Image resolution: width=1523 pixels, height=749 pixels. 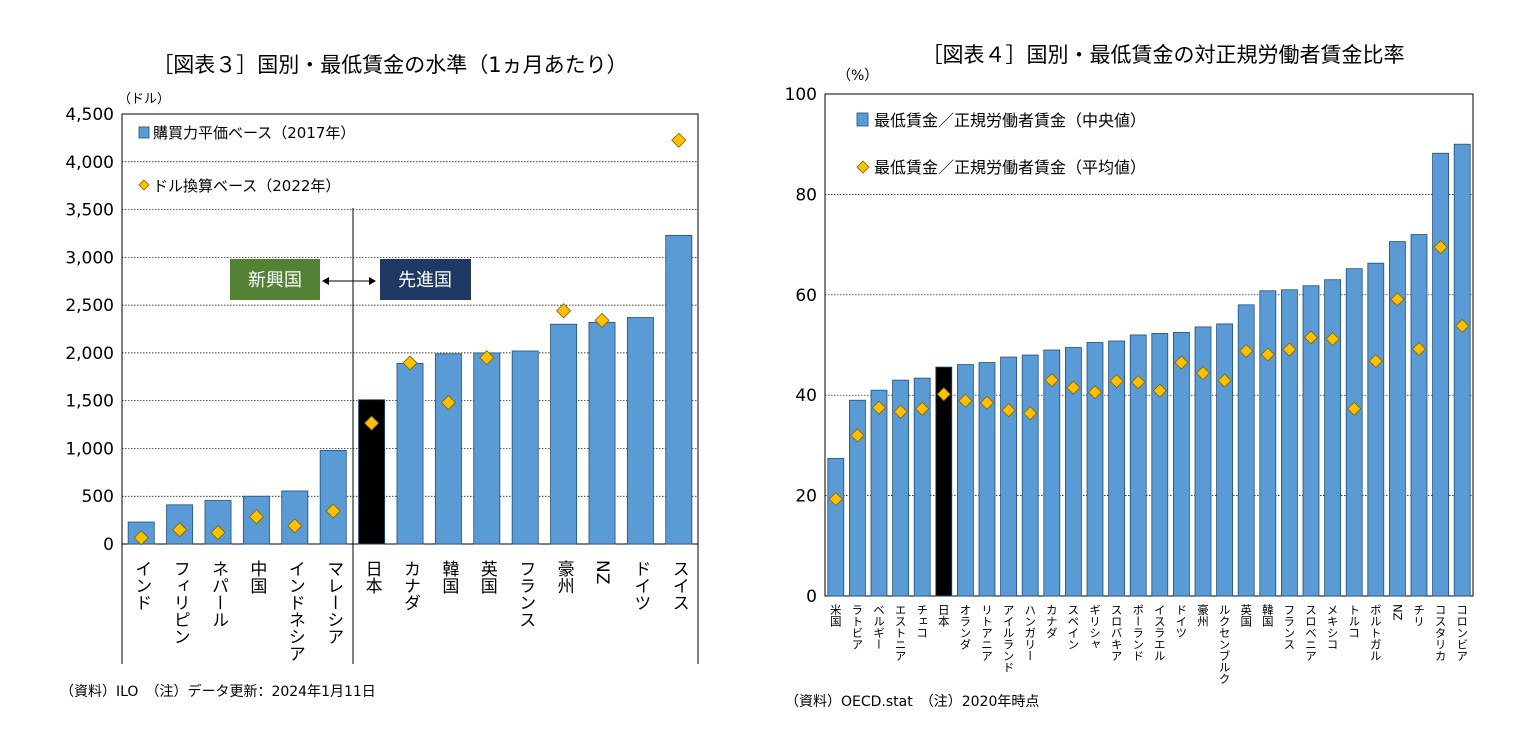 What do you see at coordinates (487, 577) in the screenshot?
I see `x-label-c1-9: 英国` at bounding box center [487, 577].